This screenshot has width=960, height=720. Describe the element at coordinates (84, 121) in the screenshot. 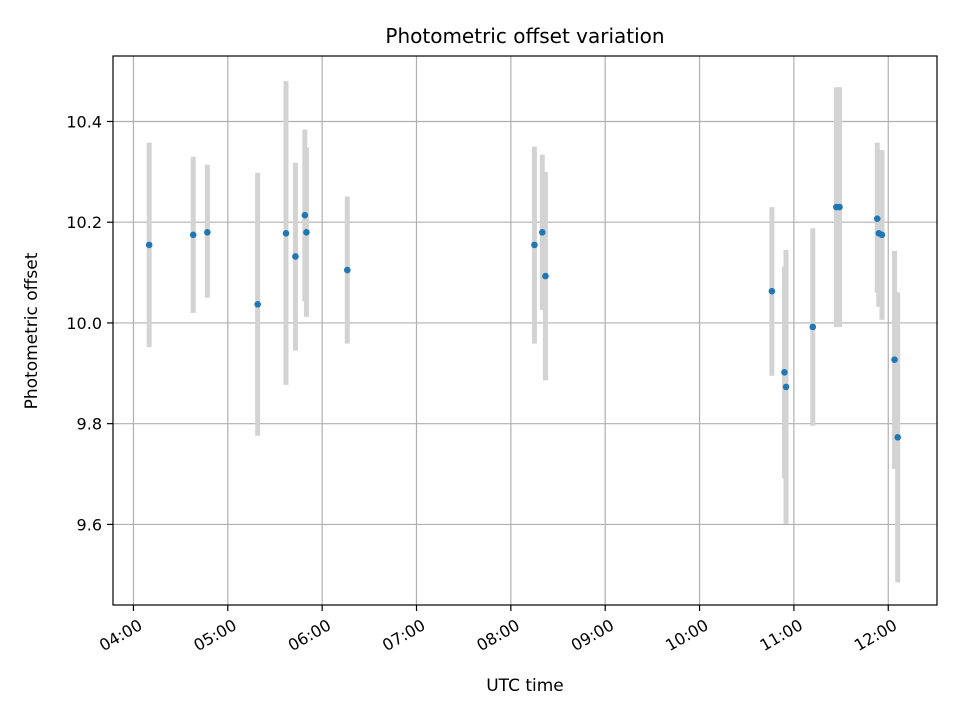

I see `y-tick-label: 10.4` at that location.